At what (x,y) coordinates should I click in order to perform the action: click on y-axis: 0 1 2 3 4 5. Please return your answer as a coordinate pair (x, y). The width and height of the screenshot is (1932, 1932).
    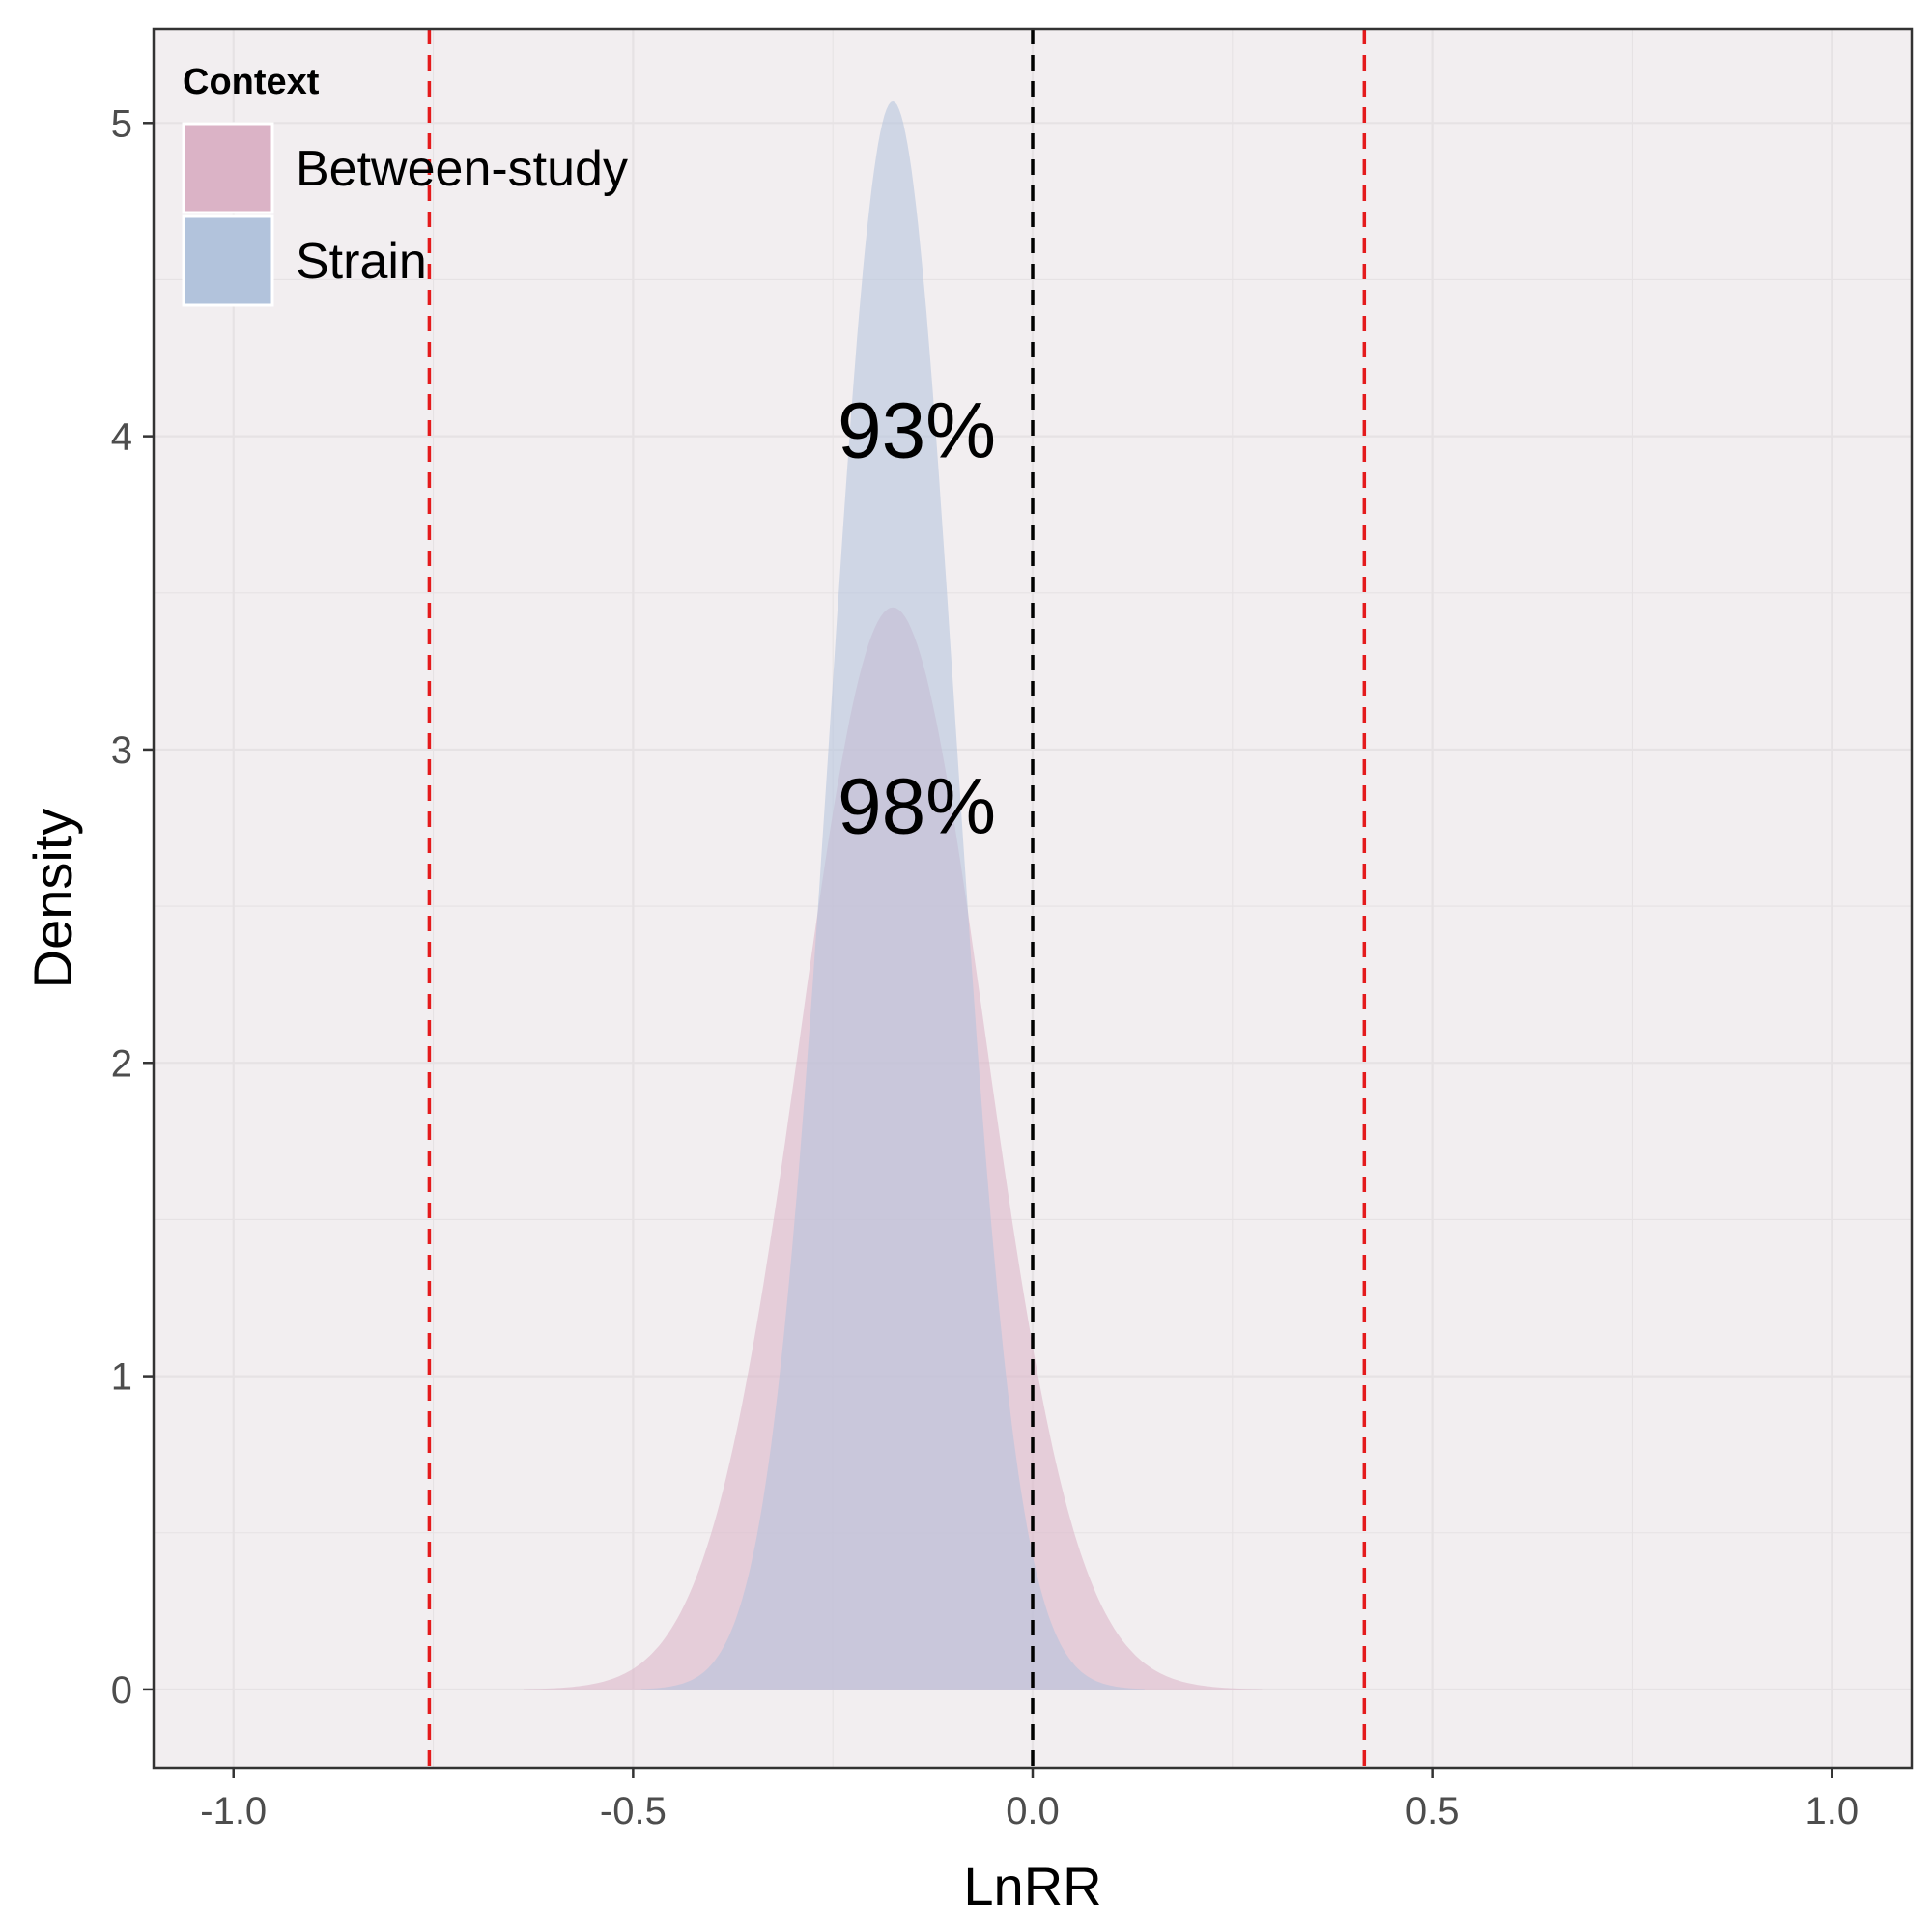
    Looking at the image, I should click on (132, 907).